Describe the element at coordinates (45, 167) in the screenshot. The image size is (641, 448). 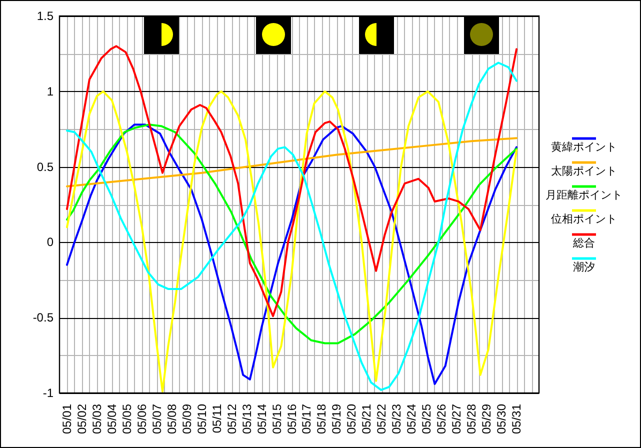
I see `y-tick-label: 0.5` at that location.